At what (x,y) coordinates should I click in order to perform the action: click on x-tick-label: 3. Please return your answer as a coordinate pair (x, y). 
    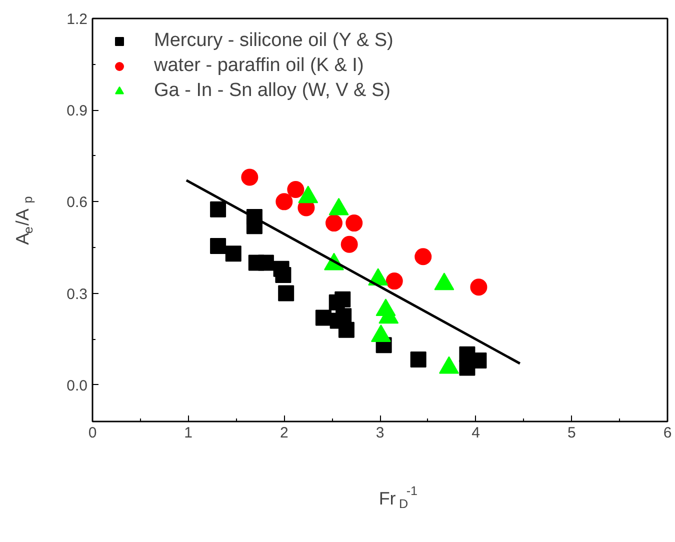
    Looking at the image, I should click on (380, 433).